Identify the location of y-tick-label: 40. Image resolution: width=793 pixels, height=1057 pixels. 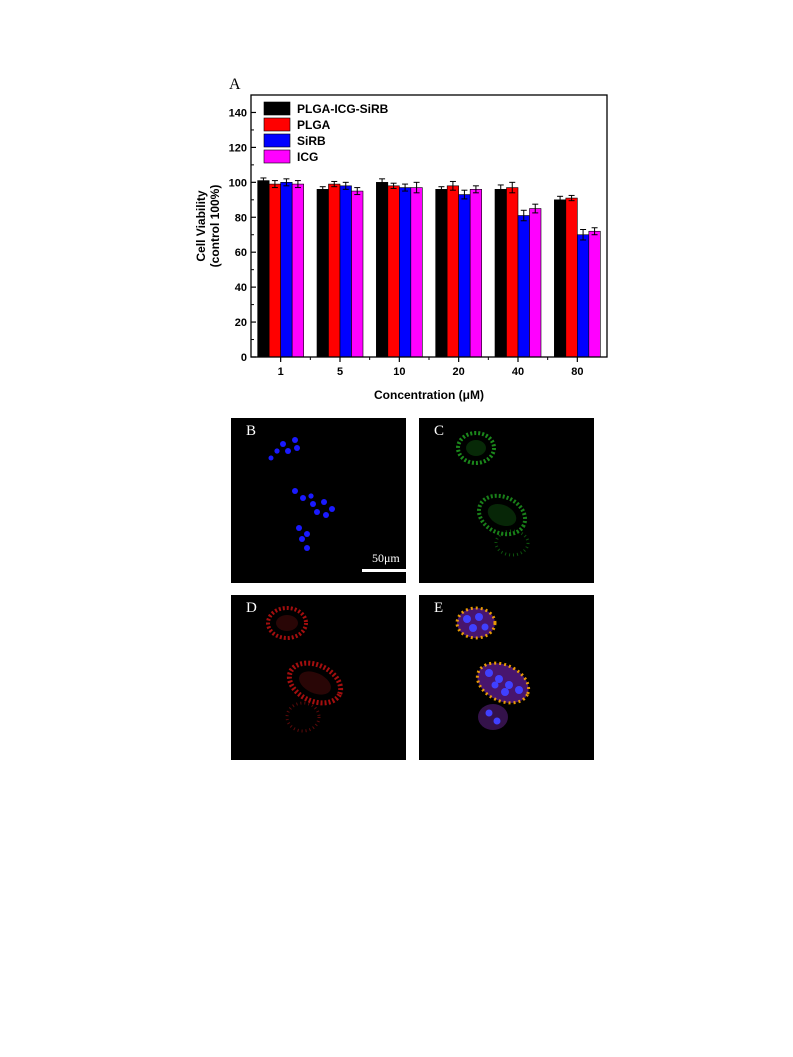
(241, 288).